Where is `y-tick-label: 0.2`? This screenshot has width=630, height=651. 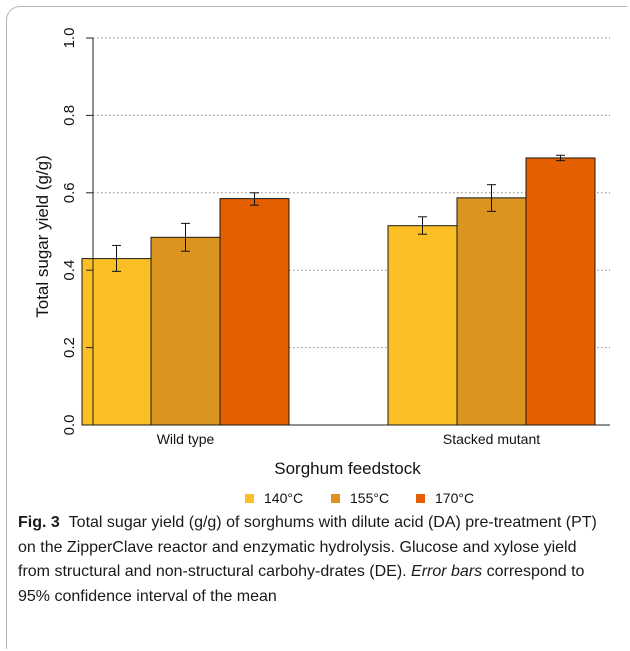
y-tick-label: 0.2 is located at coordinates (69, 347).